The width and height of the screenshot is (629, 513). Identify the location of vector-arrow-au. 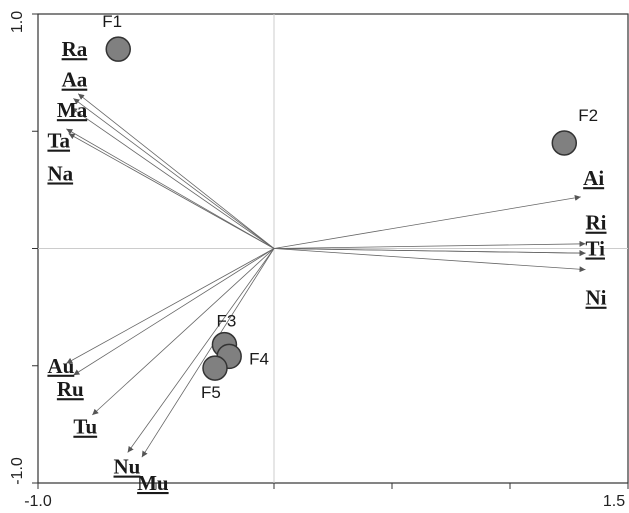
(170, 306).